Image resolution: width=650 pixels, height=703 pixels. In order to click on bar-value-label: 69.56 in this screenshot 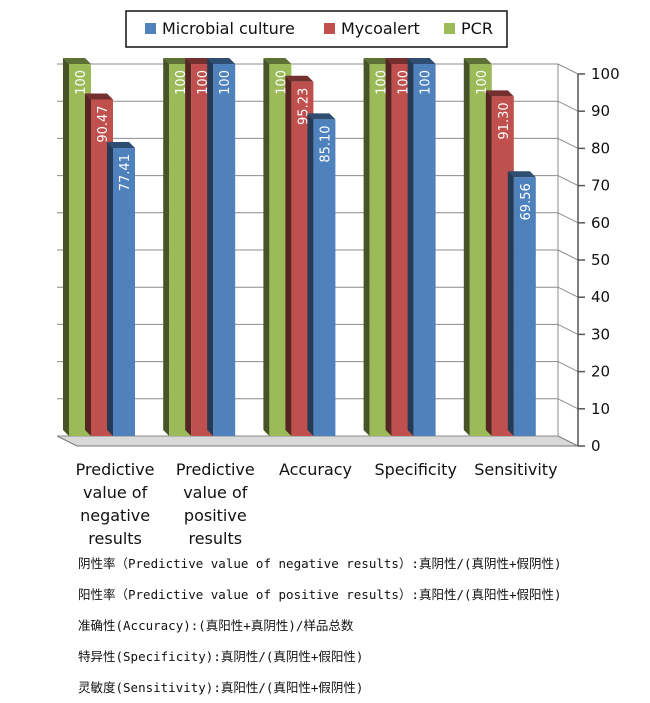, I will do `click(526, 201)`.